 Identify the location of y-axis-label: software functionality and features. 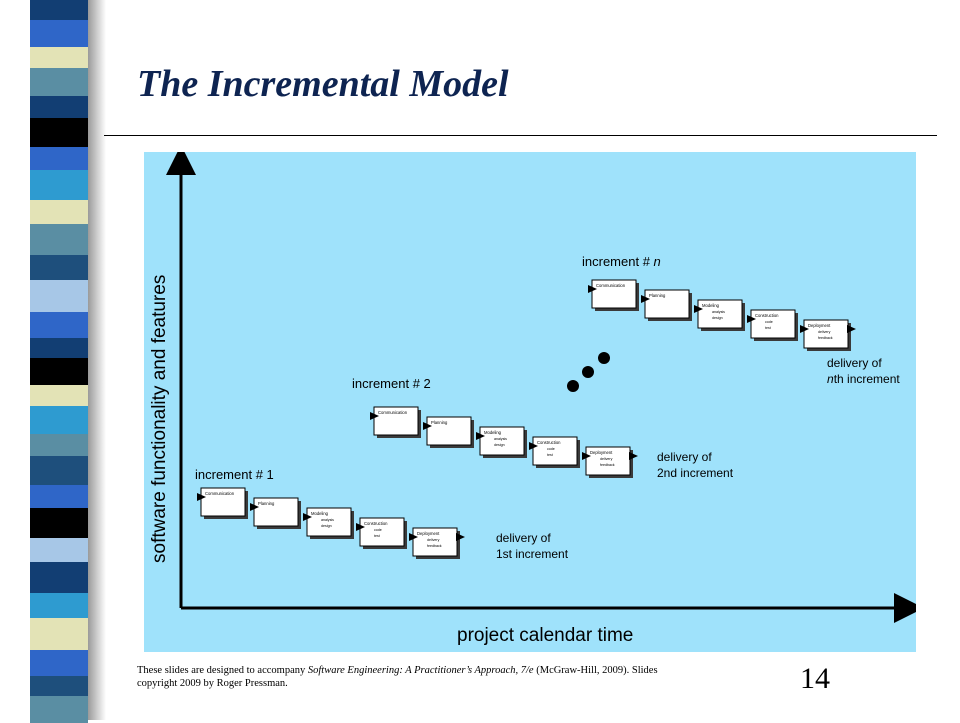
(159, 419).